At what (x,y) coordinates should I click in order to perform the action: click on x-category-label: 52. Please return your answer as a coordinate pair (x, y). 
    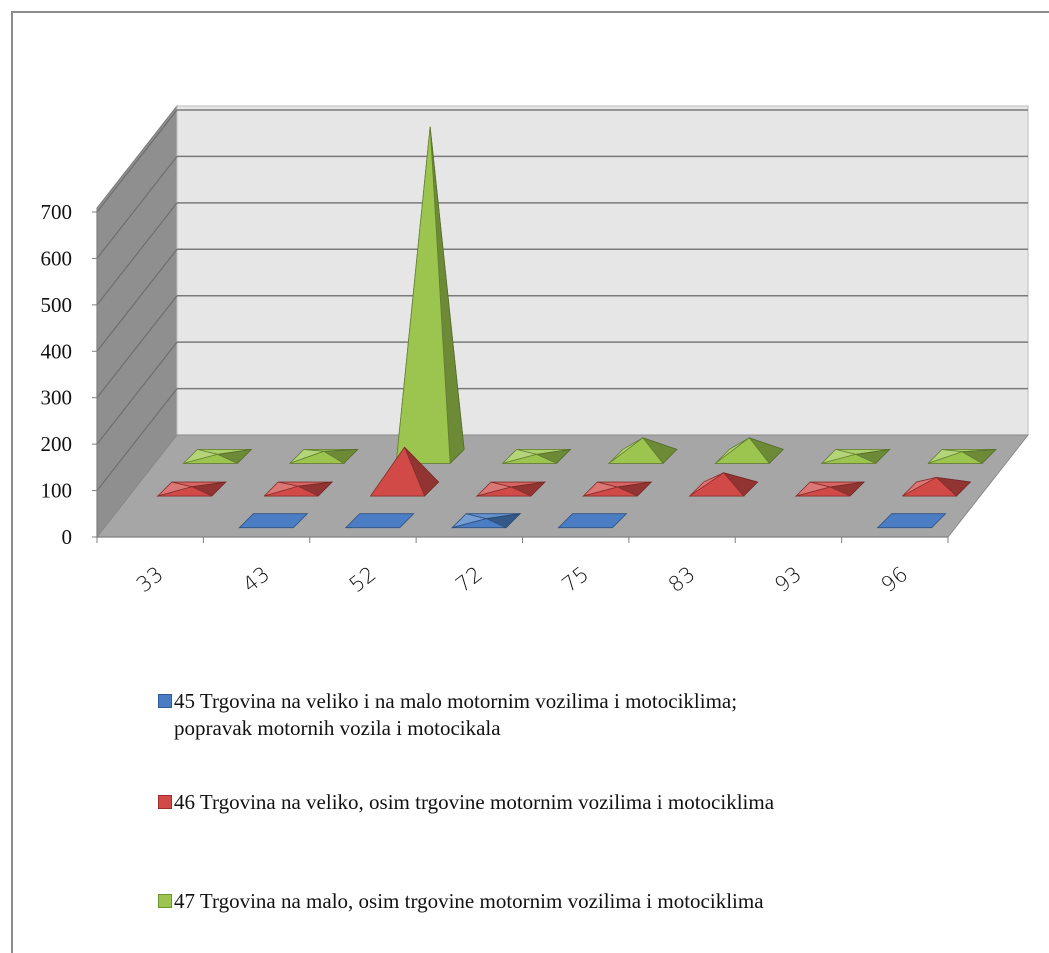
    Looking at the image, I should click on (363, 579).